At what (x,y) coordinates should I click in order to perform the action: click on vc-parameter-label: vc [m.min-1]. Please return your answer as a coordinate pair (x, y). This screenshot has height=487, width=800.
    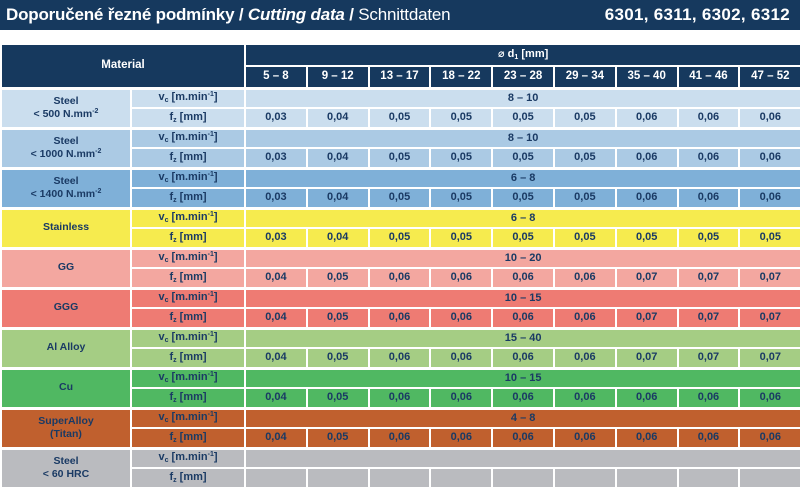
    Looking at the image, I should click on (188, 137).